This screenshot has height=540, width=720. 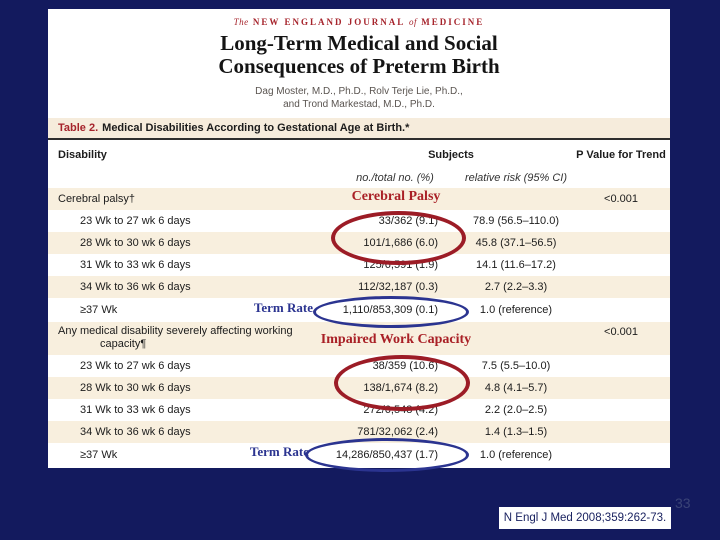 I want to click on term-rate-annotation-lower: Term Rate, so click(x=279, y=451).